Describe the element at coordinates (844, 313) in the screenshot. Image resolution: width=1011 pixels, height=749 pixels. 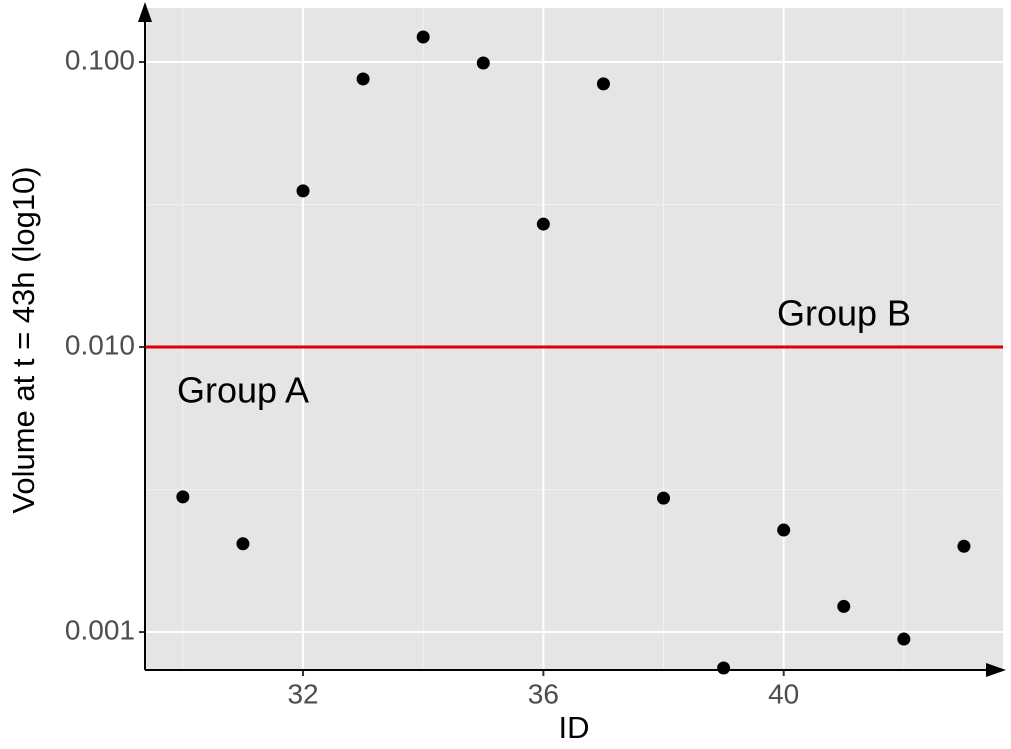
I see `annotation: Group B` at that location.